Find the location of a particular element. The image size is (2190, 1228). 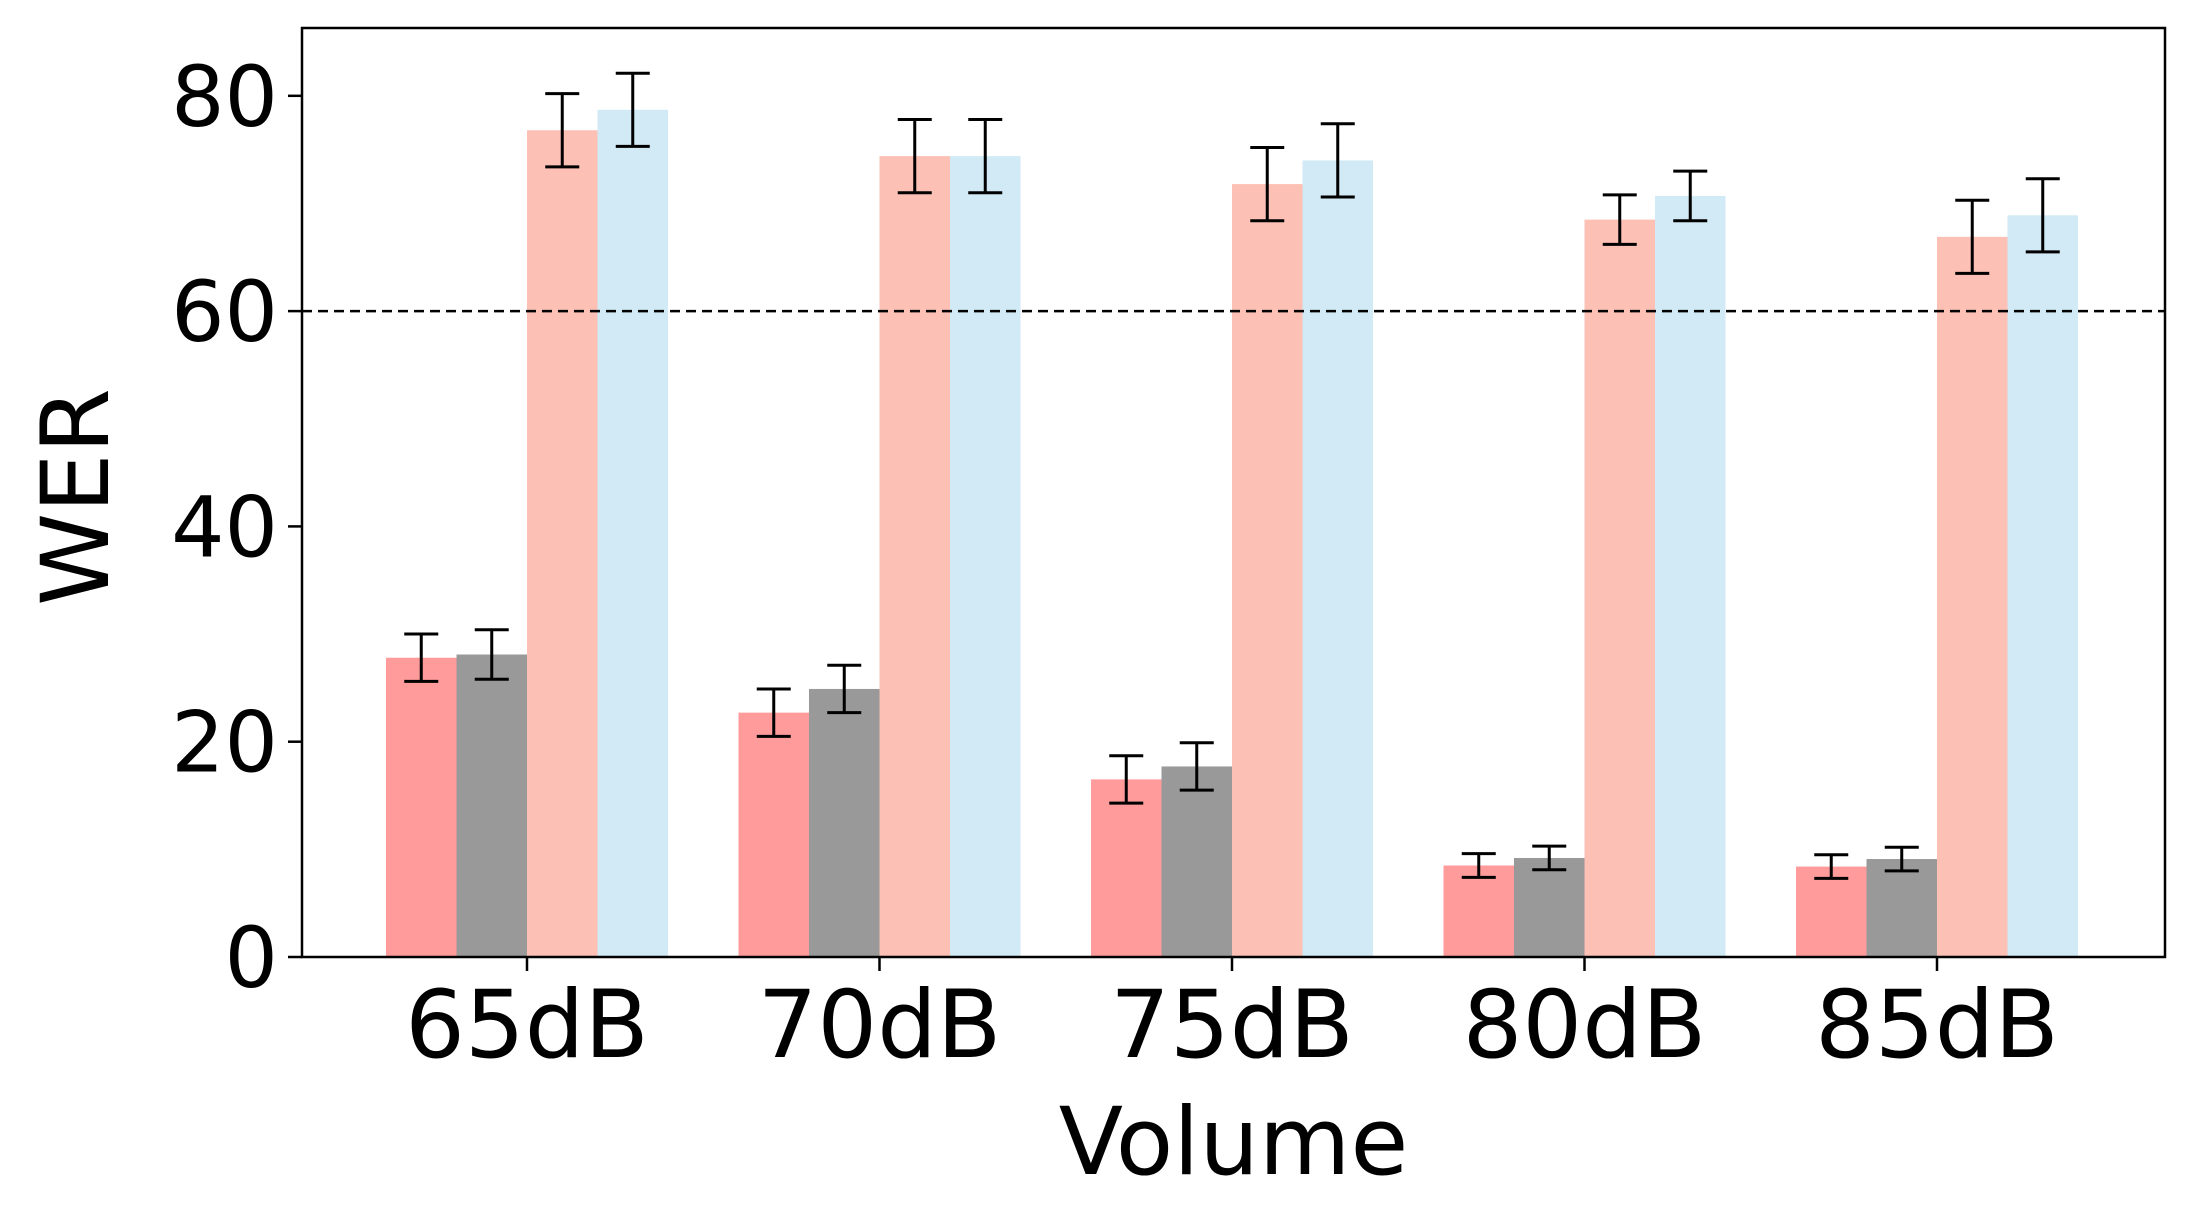

y-axis-ticks: 0 20 40 60 80 is located at coordinates (236, 527).